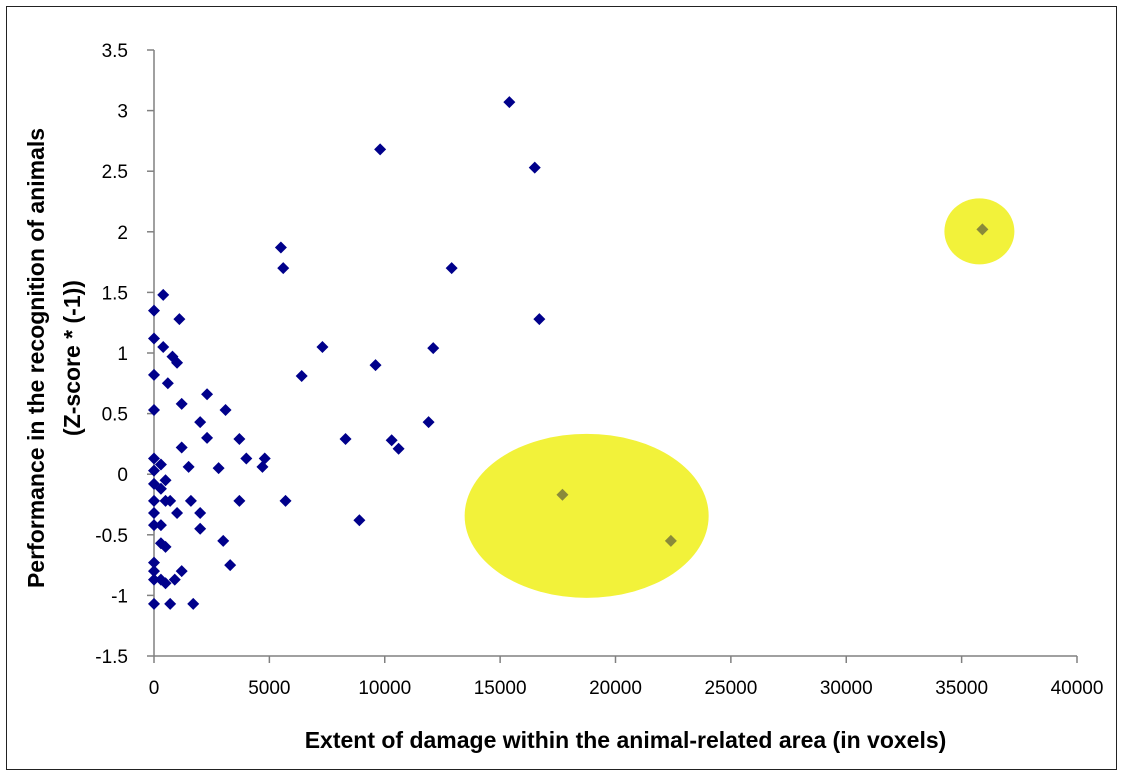  I want to click on x-tick-label: 25000, so click(730, 688).